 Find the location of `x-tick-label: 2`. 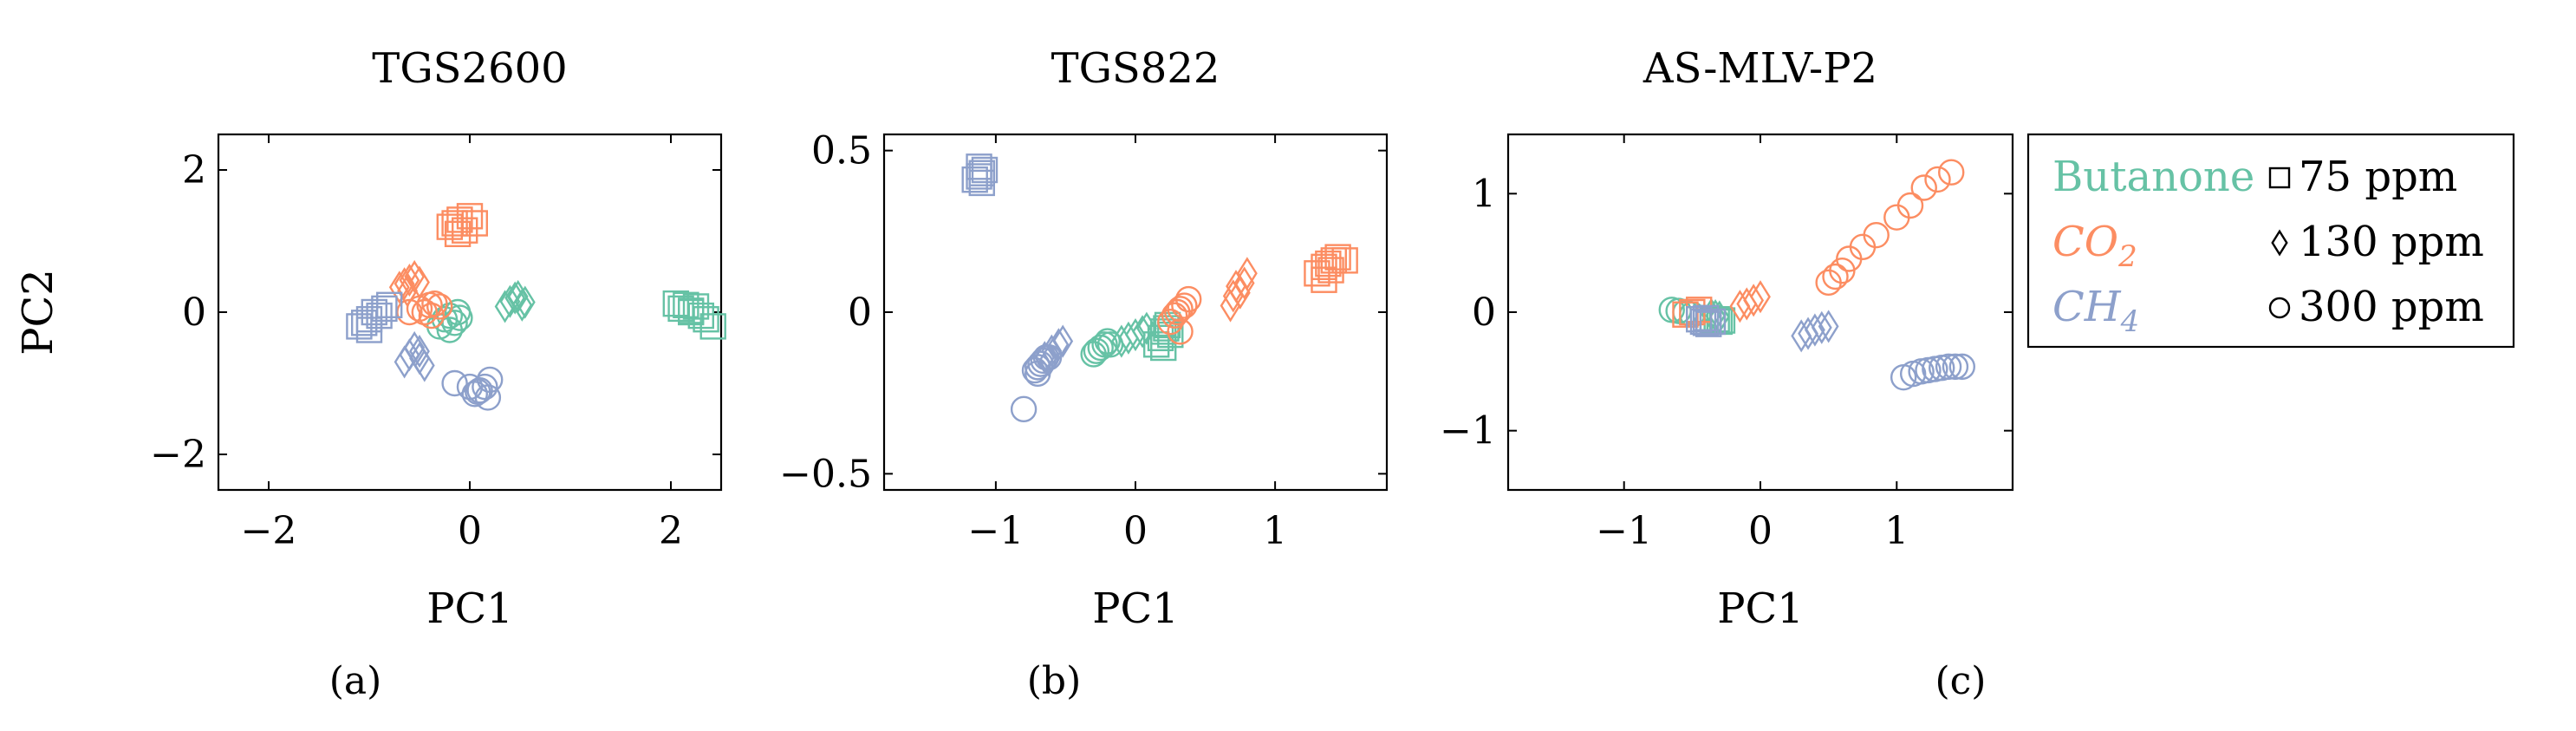

x-tick-label: 2 is located at coordinates (671, 531).